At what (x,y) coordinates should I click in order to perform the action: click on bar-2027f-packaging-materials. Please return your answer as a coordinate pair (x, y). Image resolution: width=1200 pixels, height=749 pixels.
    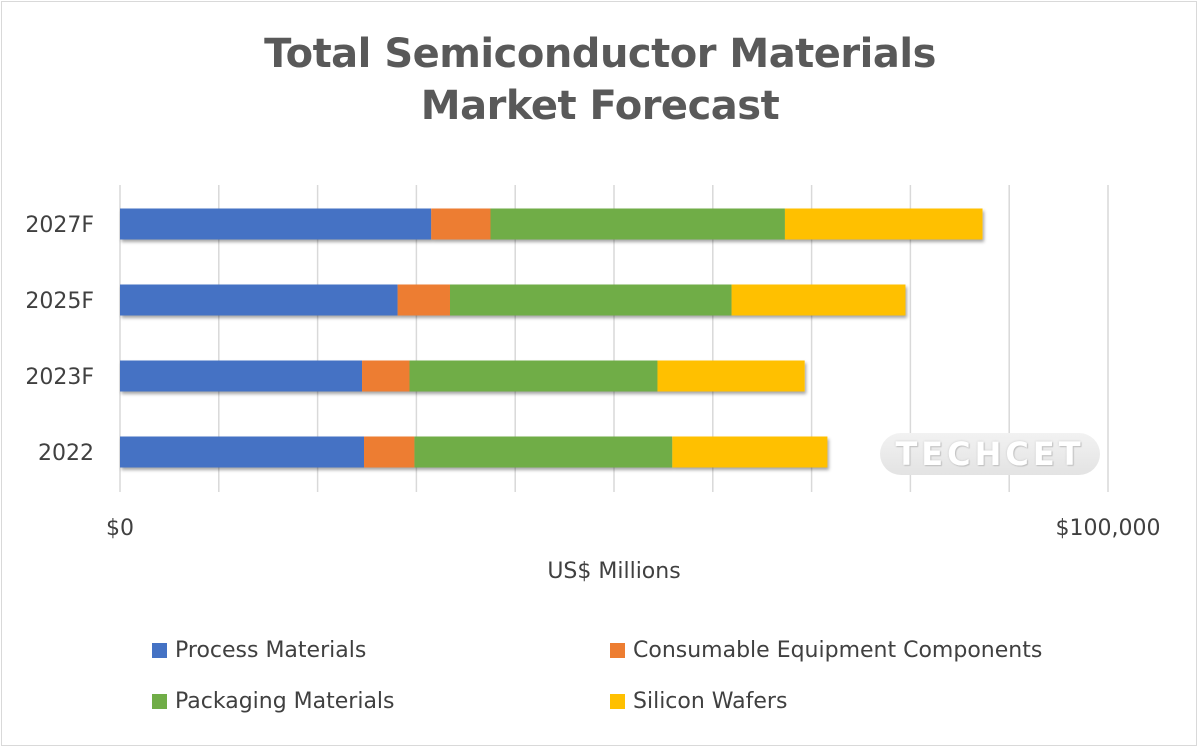
    Looking at the image, I should click on (637, 224).